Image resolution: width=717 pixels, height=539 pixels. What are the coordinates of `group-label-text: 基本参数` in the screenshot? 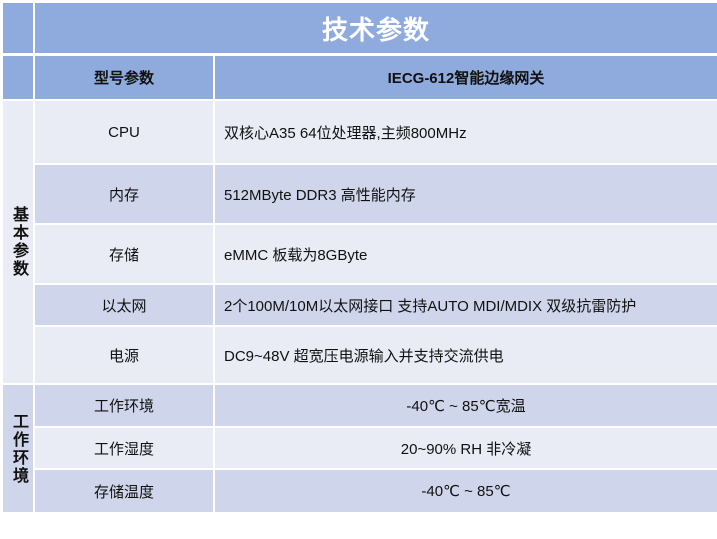 It's located at (18, 242).